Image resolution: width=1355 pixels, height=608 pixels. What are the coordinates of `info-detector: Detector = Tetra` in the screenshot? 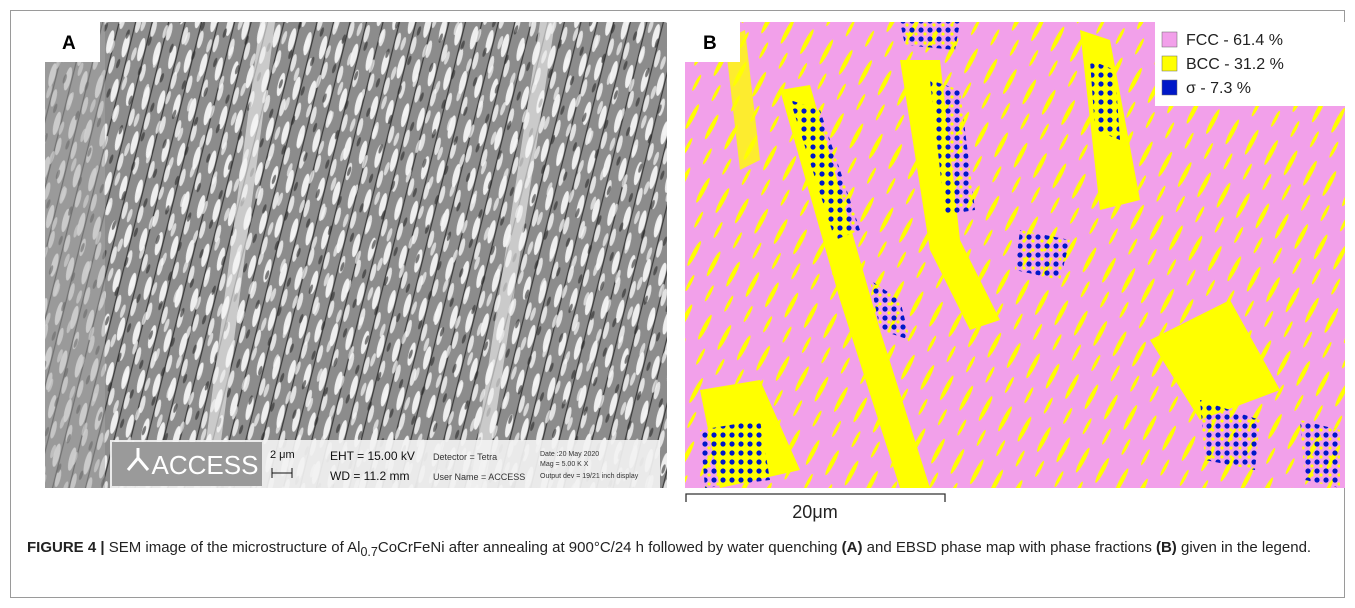 It's located at (465, 457).